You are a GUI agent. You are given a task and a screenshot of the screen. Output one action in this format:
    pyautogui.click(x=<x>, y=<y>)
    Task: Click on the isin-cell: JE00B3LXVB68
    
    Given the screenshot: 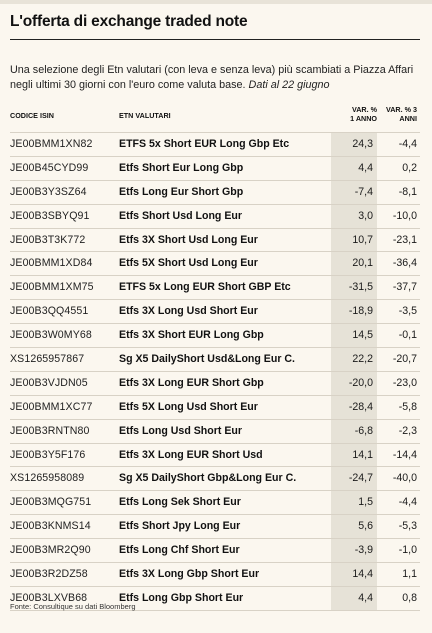 What is the action you would take?
    pyautogui.click(x=49, y=597)
    